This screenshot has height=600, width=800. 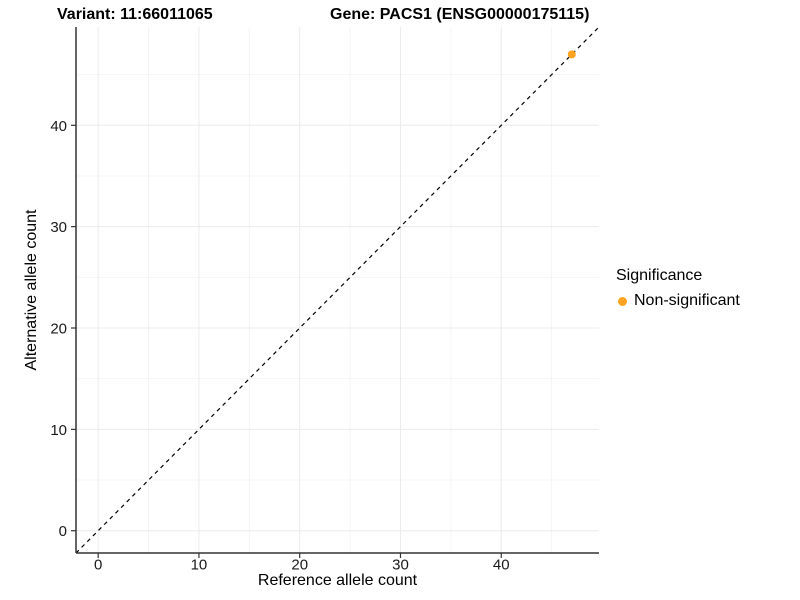 I want to click on x-tick-label-20: 20, so click(x=299, y=565).